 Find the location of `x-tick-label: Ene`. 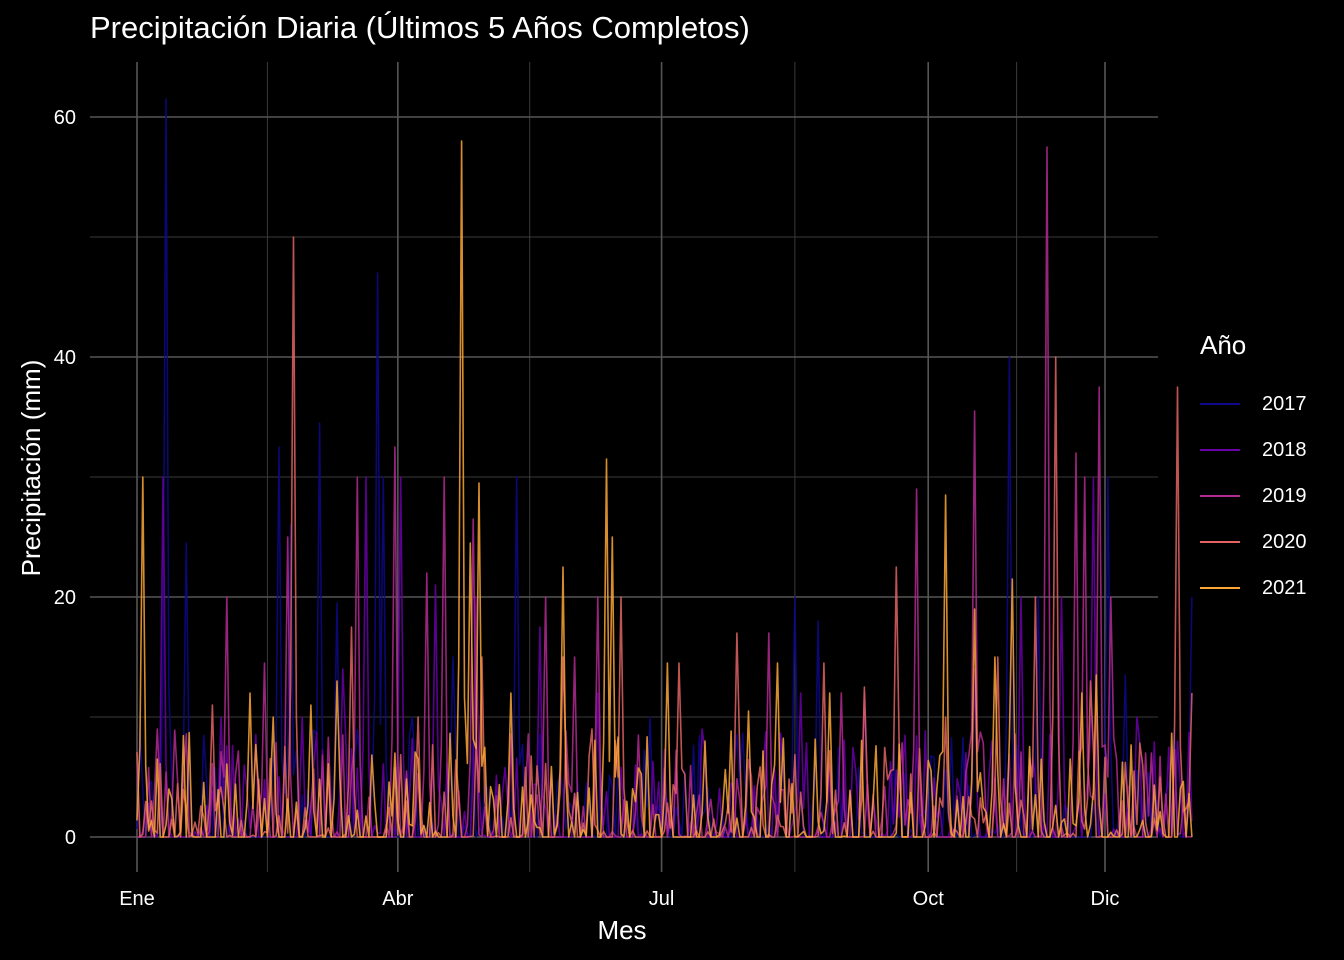

x-tick-label: Ene is located at coordinates (137, 899).